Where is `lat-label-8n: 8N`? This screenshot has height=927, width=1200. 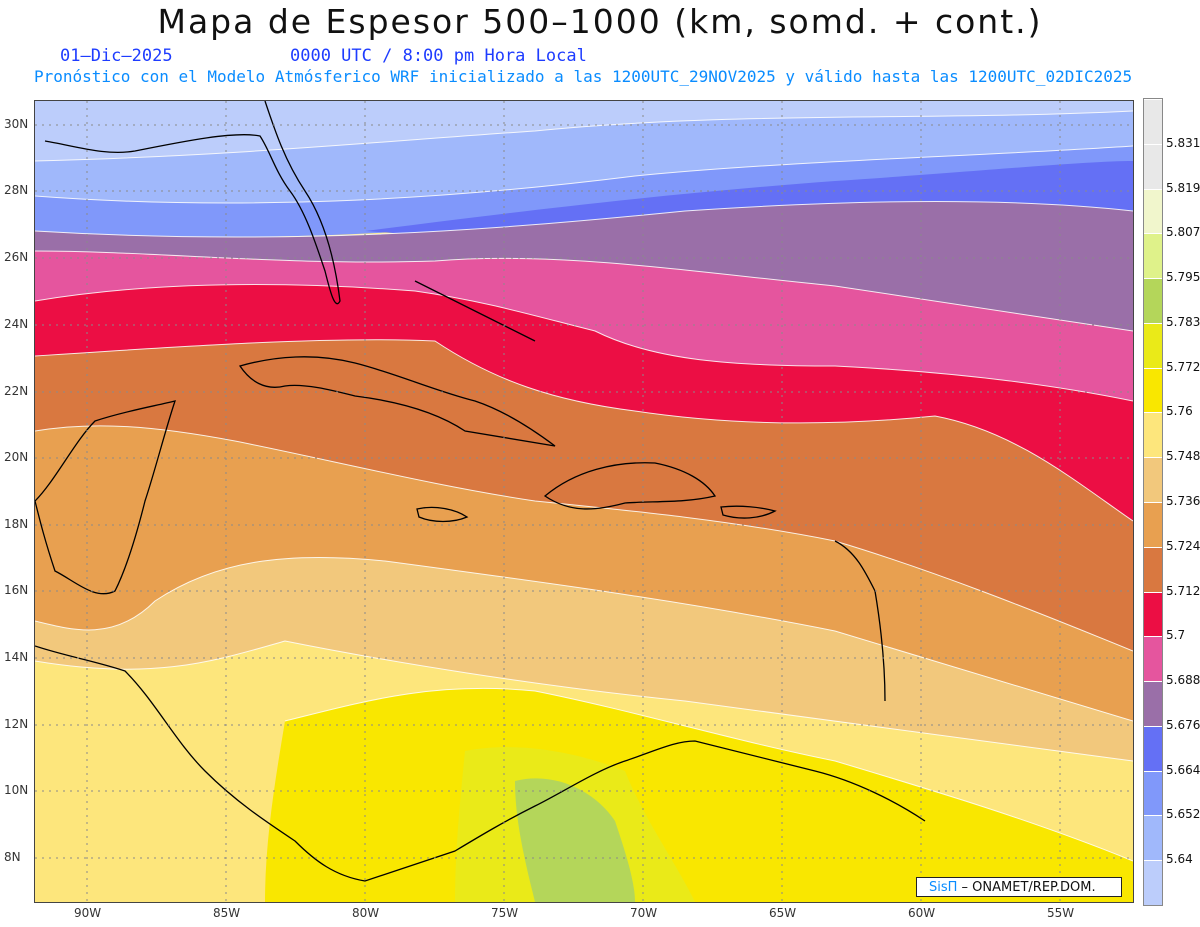 lat-label-8n: 8N is located at coordinates (12, 857).